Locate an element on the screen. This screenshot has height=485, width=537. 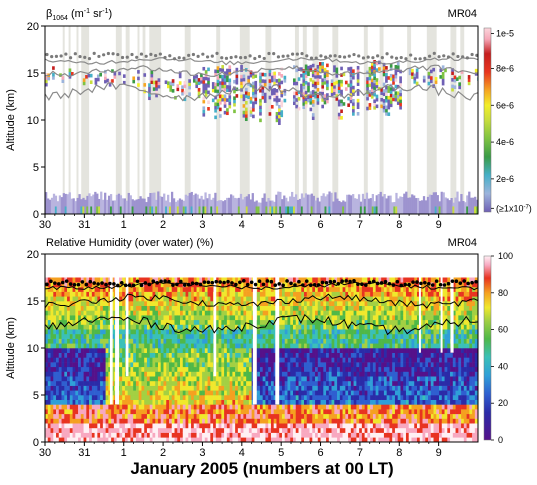
top-marker is located at coordinates (165, 57).